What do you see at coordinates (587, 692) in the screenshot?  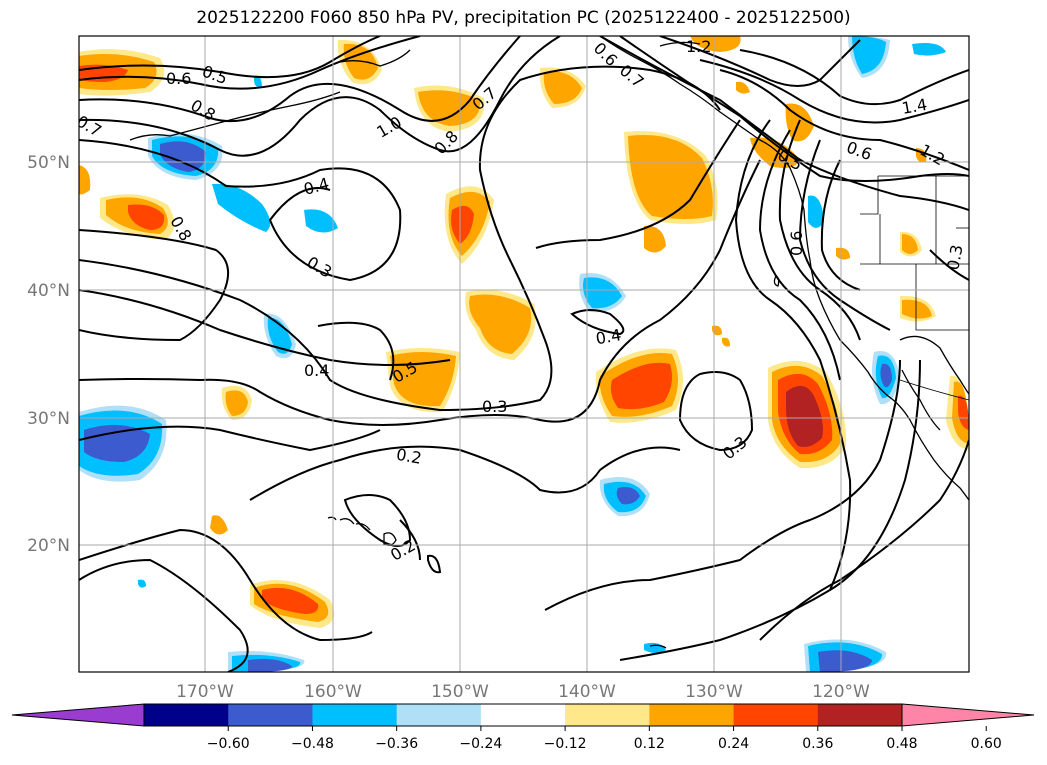 I see `lon-label-140w: 140°W` at bounding box center [587, 692].